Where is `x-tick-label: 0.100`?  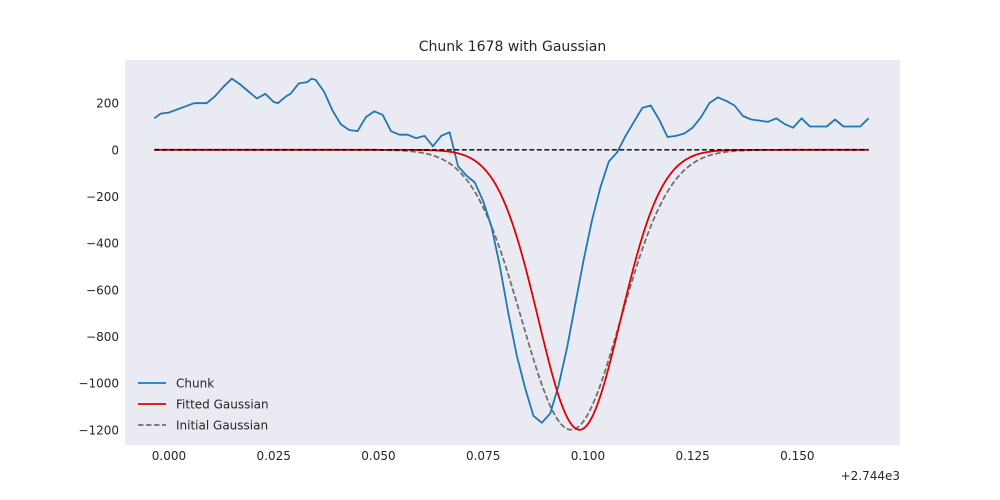 x-tick-label: 0.100 is located at coordinates (588, 456).